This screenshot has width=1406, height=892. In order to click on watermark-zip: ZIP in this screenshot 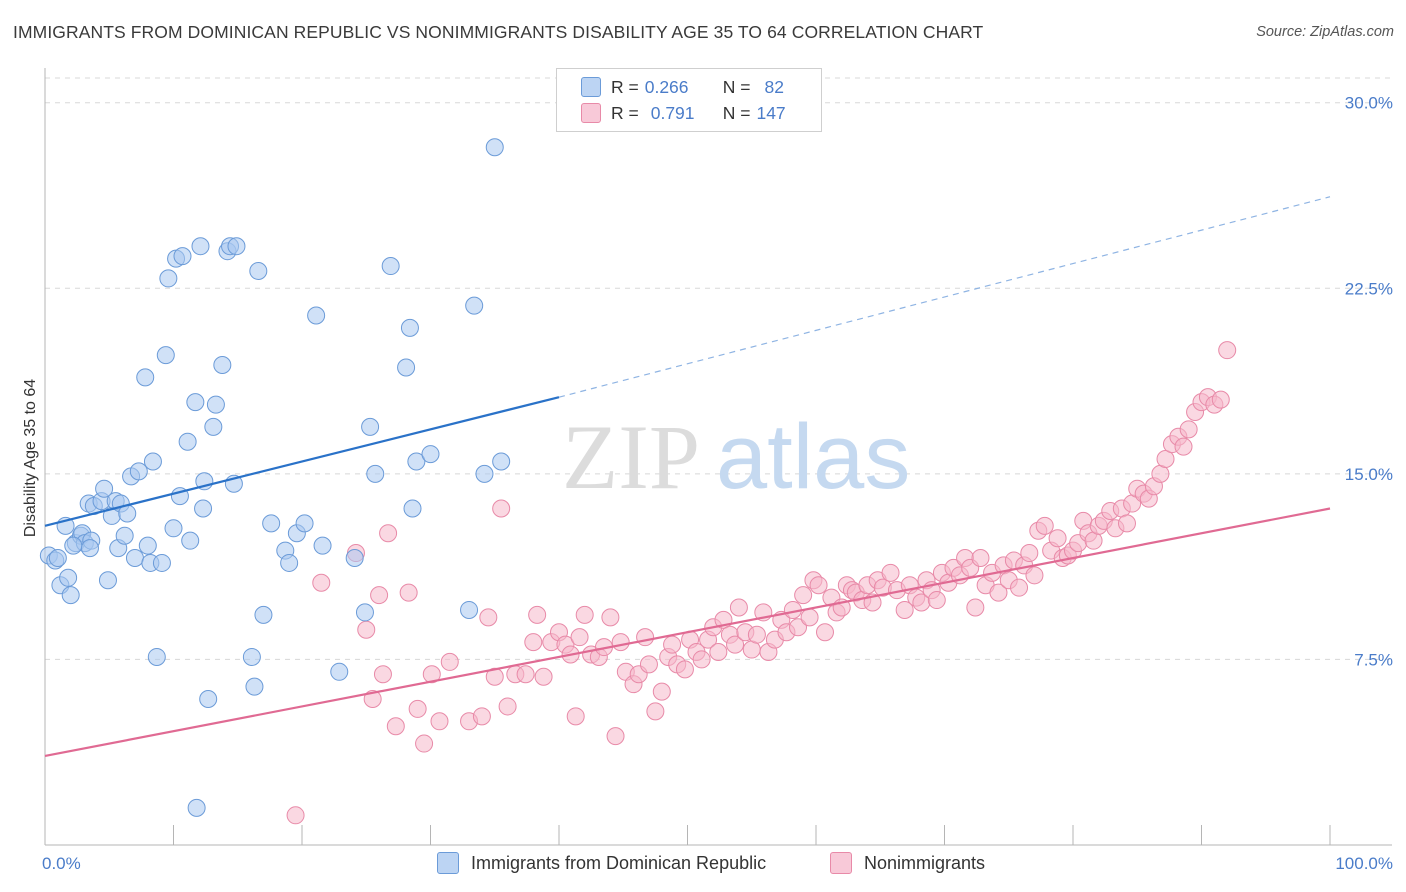, I will do `click(631, 457)`.